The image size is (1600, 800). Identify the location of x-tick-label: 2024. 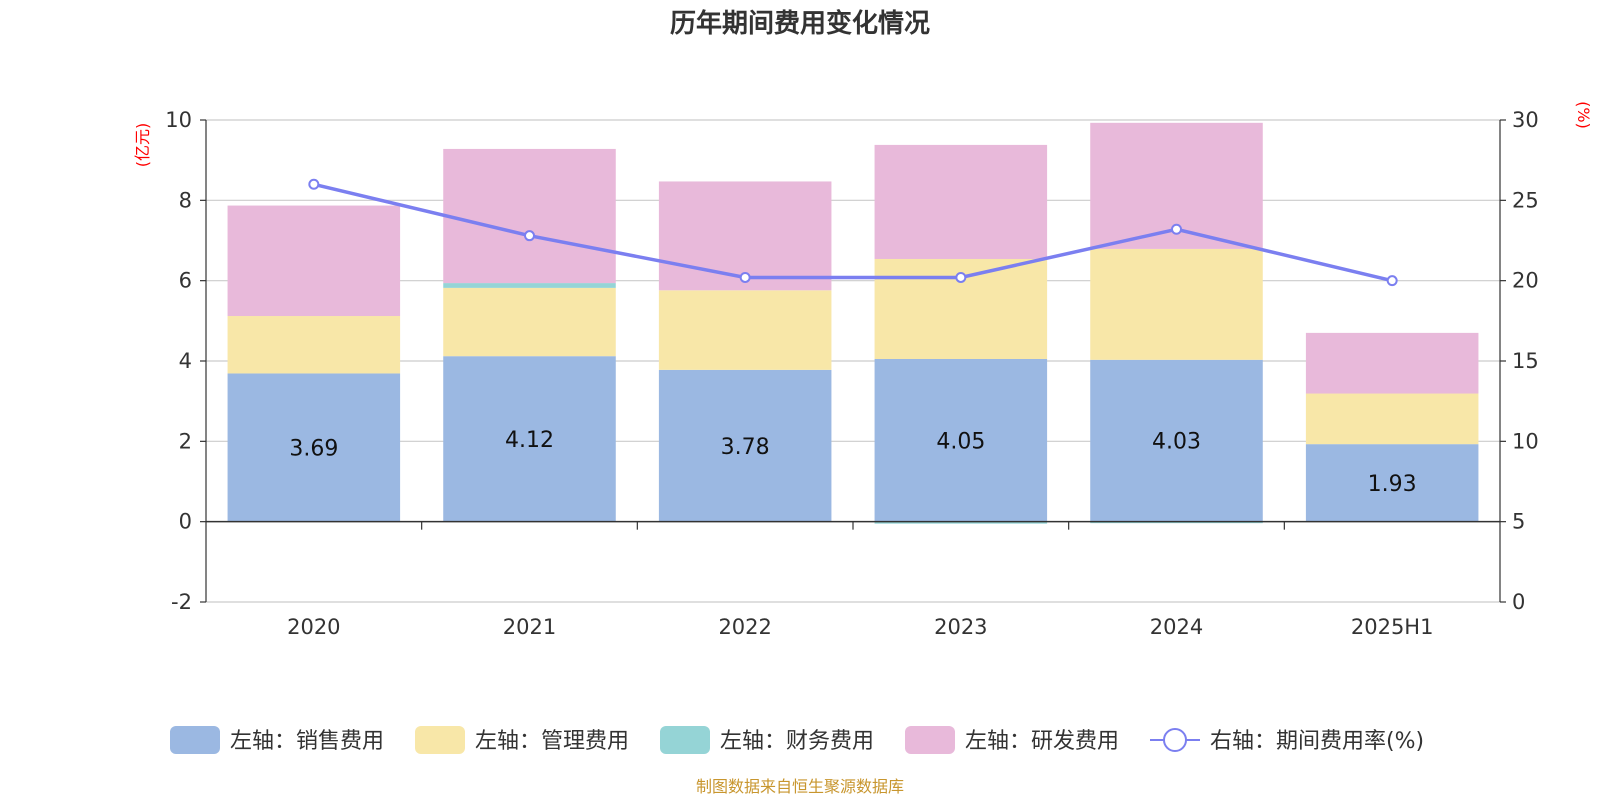
(1176, 627).